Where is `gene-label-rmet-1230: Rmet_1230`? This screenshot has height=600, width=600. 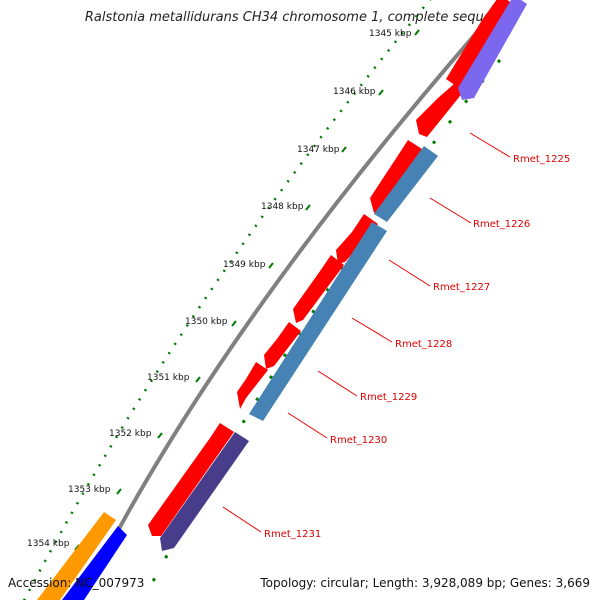 gene-label-rmet-1230: Rmet_1230 is located at coordinates (358, 440).